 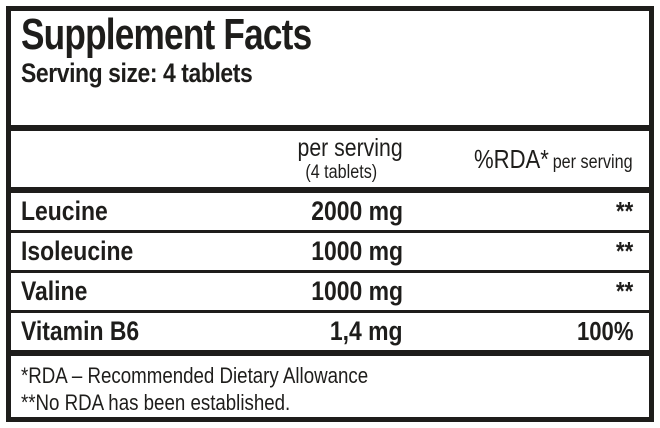 I want to click on header-amount-cell: per serving (4 tablets), so click(x=328, y=158).